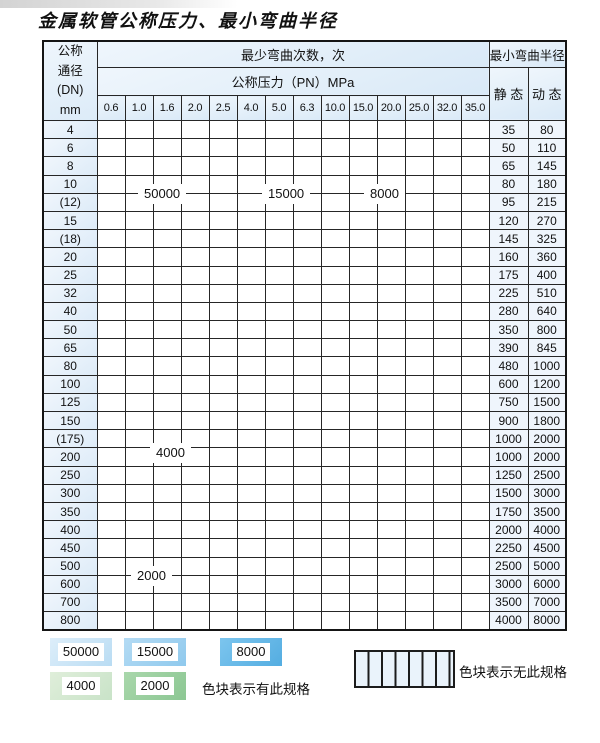 The width and height of the screenshot is (600, 743). I want to click on zone-label-2000: 2000, so click(151, 576).